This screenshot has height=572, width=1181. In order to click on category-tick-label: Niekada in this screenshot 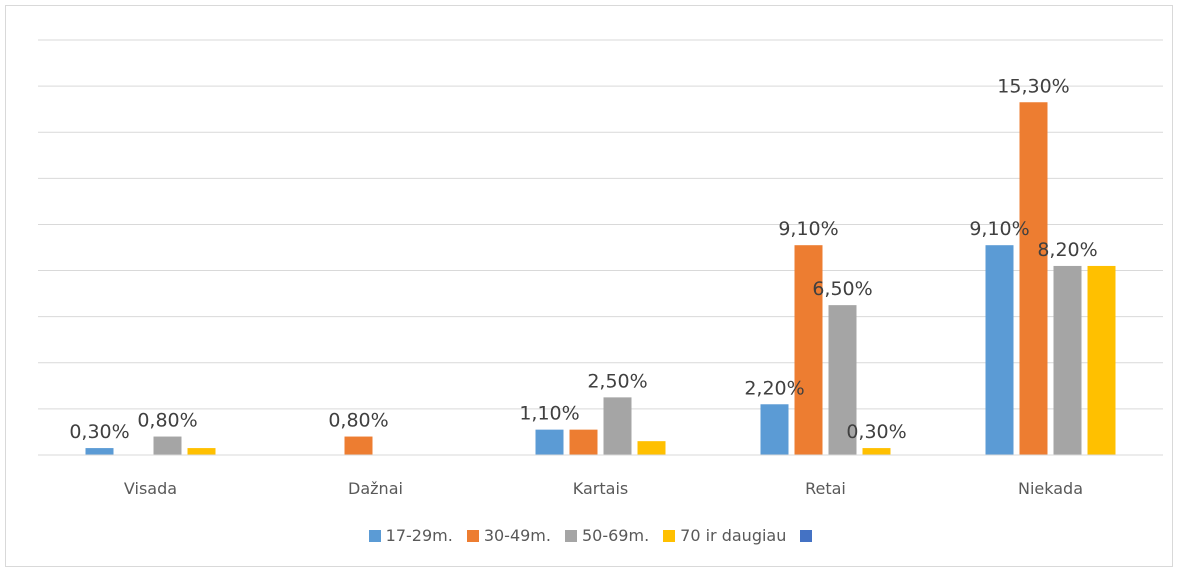, I will do `click(1050, 488)`.